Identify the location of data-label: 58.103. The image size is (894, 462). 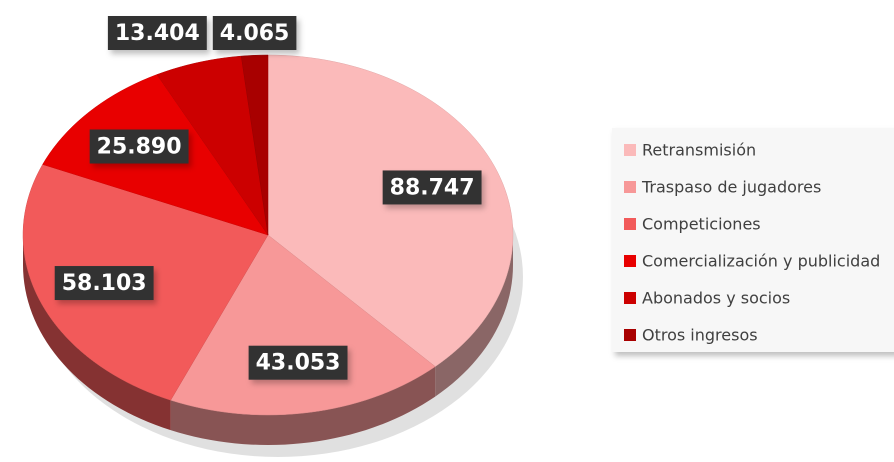
(104, 283).